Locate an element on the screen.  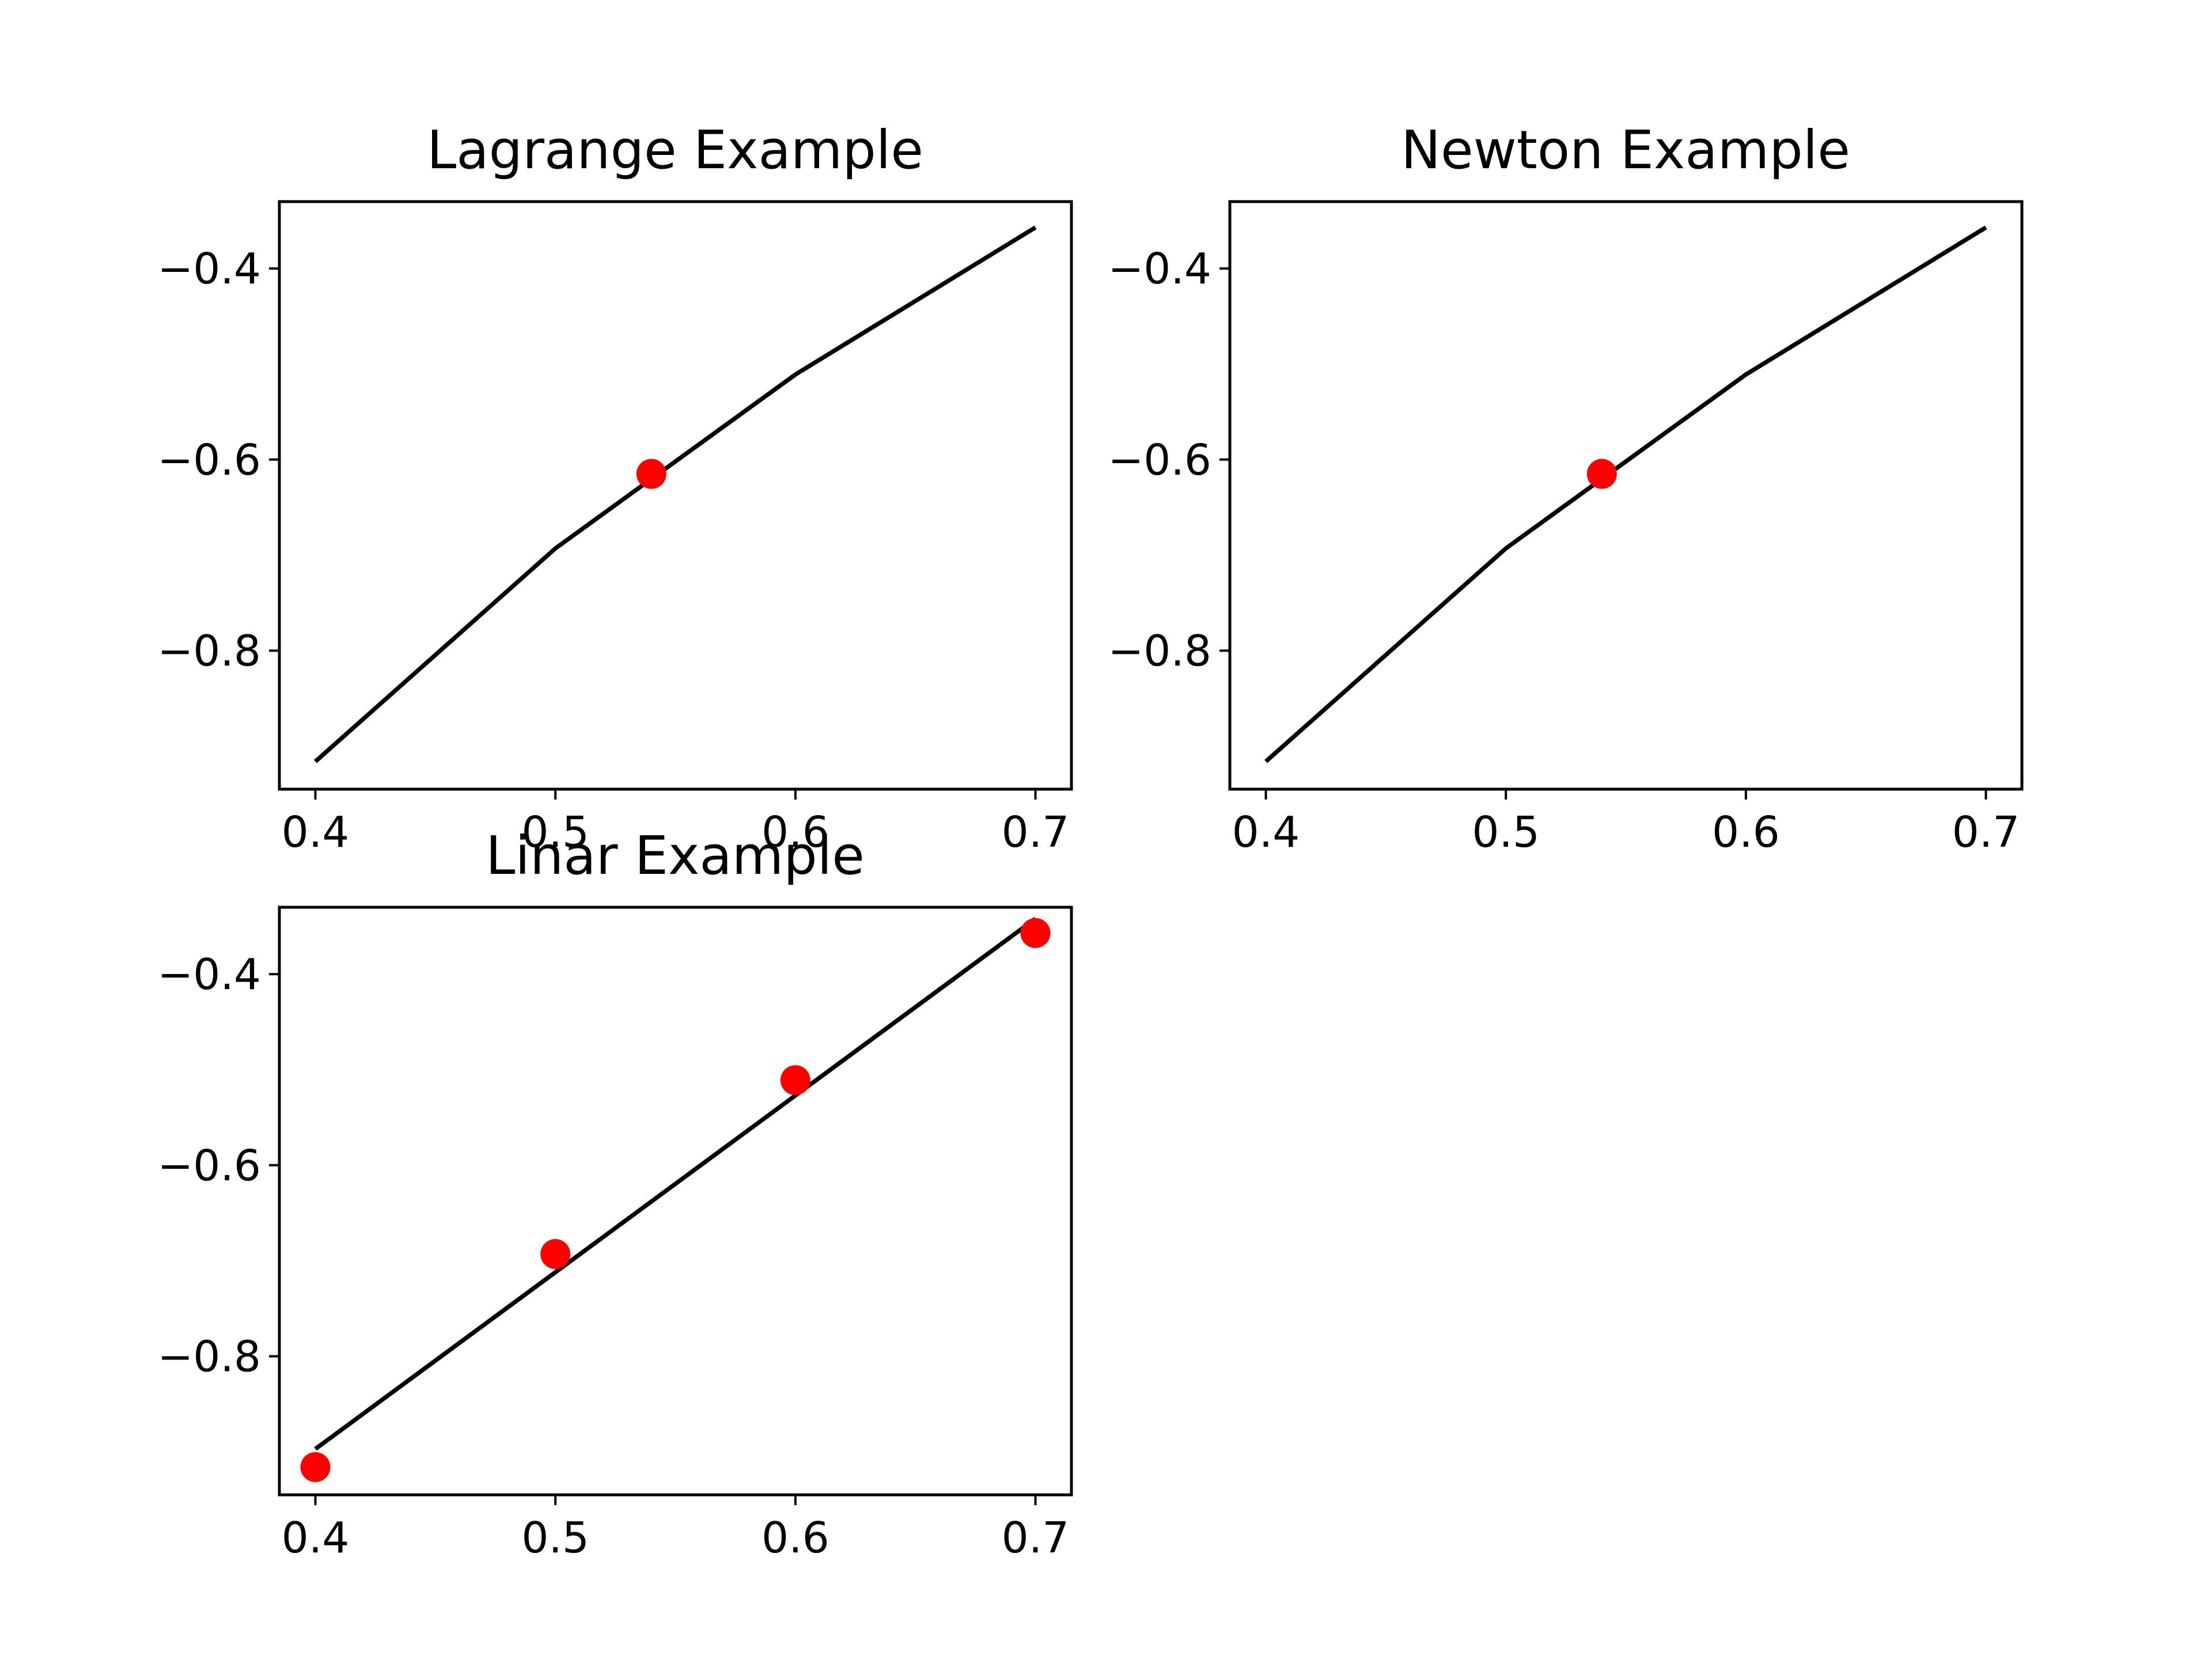
subplot-title: Lagrange Example is located at coordinates (675, 150).